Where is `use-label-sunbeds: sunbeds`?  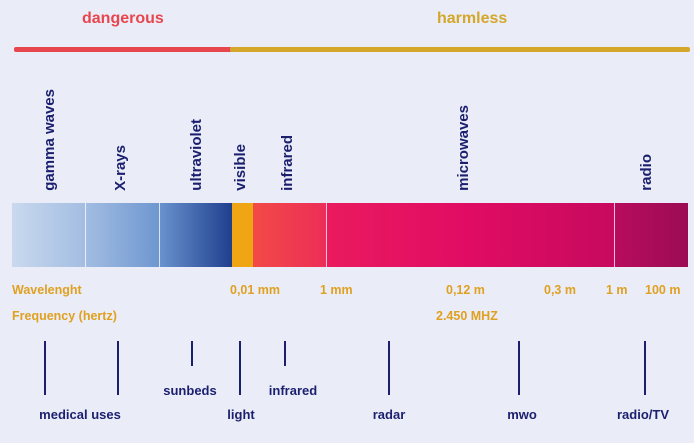 use-label-sunbeds: sunbeds is located at coordinates (190, 390).